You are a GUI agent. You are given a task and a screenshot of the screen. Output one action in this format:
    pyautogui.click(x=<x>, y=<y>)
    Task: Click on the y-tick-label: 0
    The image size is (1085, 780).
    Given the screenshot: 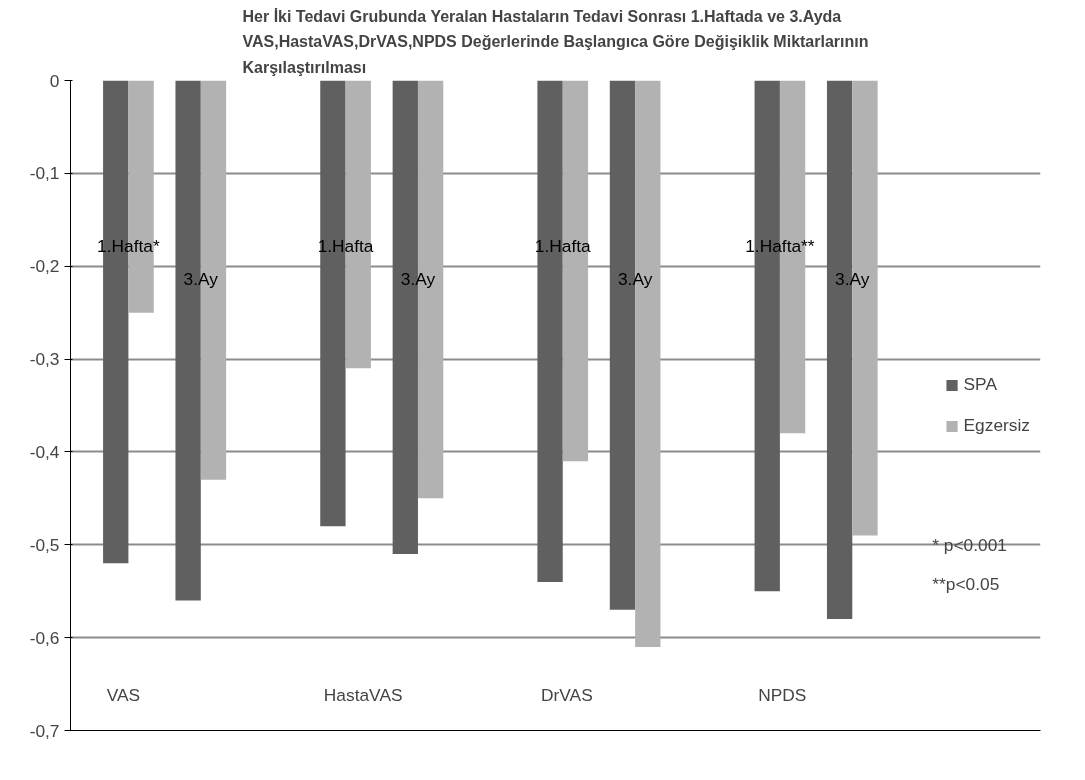 What is the action you would take?
    pyautogui.click(x=54, y=80)
    